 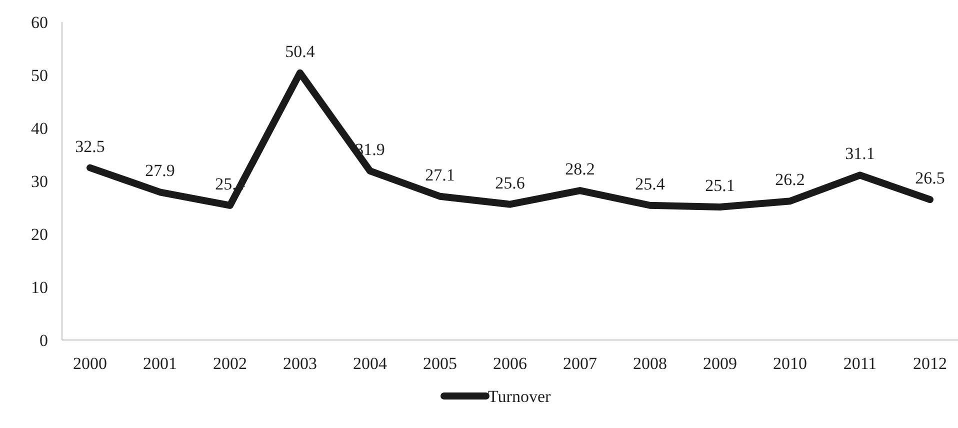 What do you see at coordinates (44, 340) in the screenshot?
I see `y-tick-label: 0` at bounding box center [44, 340].